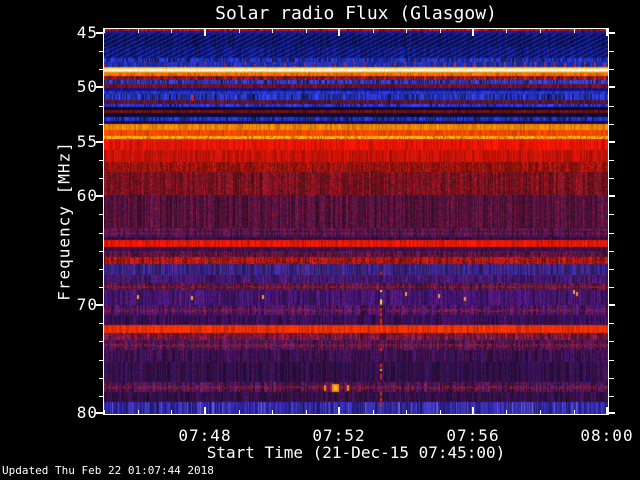  Describe the element at coordinates (87, 412) in the screenshot. I see `y-tick-label: 80` at that location.